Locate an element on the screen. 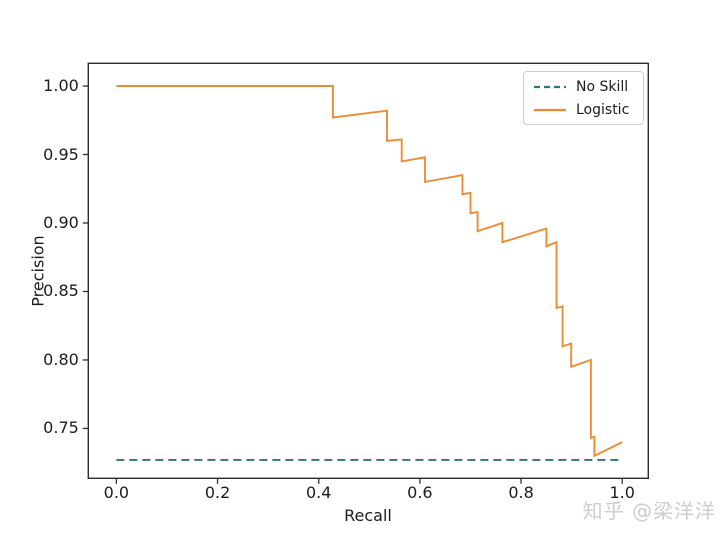  y-tick-label: 0.90 is located at coordinates (61, 222).